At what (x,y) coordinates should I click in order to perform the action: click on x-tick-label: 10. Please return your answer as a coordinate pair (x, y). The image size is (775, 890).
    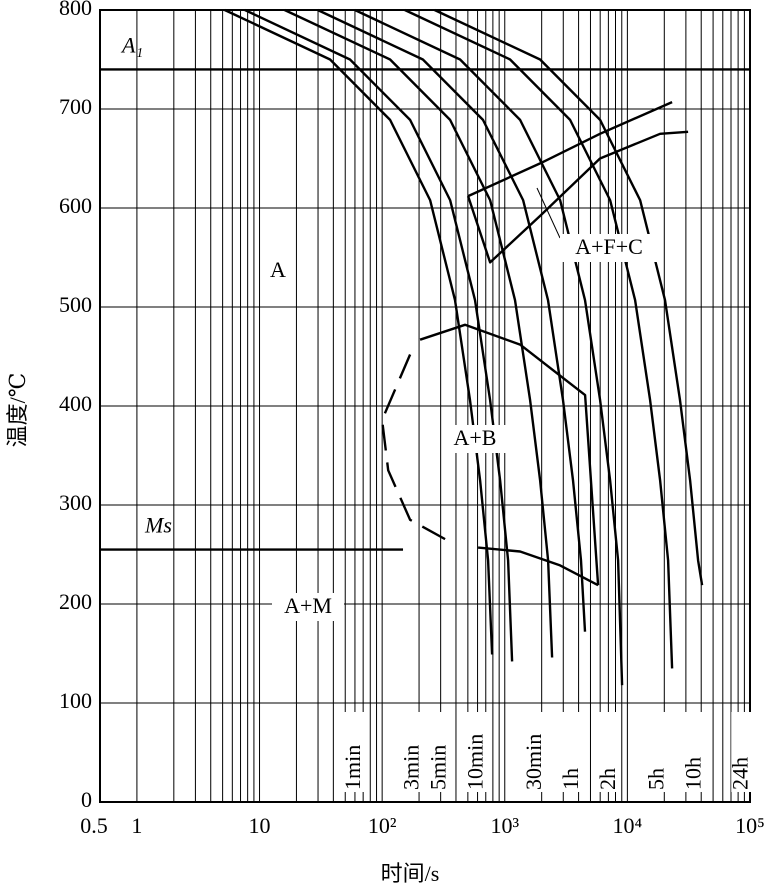
    Looking at the image, I should click on (260, 825).